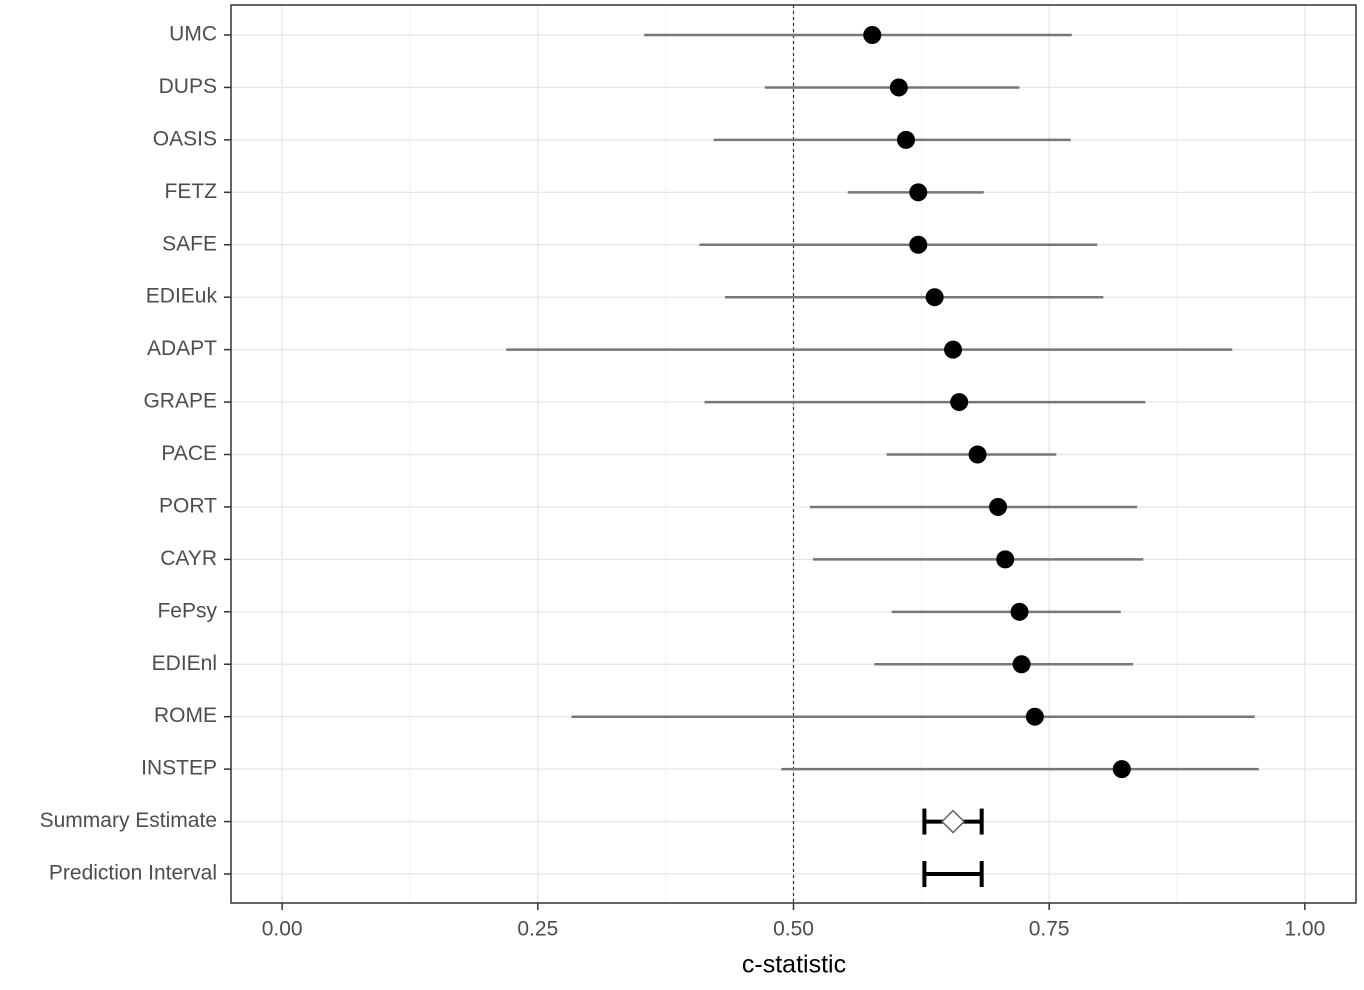 This screenshot has height=990, width=1364. Describe the element at coordinates (953, 821) in the screenshot. I see `summary-estimate` at that location.